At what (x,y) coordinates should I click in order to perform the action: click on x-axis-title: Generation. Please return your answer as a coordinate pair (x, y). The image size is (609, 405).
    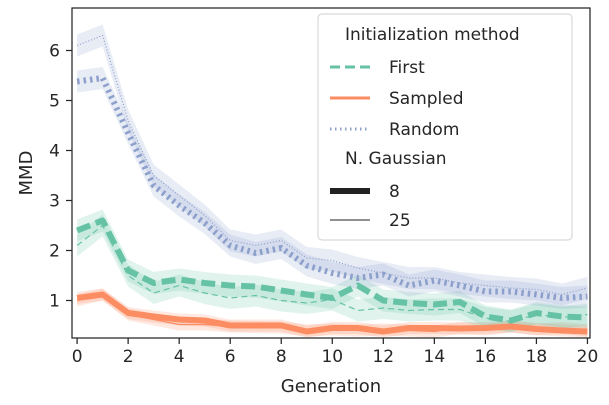
    Looking at the image, I should click on (331, 386).